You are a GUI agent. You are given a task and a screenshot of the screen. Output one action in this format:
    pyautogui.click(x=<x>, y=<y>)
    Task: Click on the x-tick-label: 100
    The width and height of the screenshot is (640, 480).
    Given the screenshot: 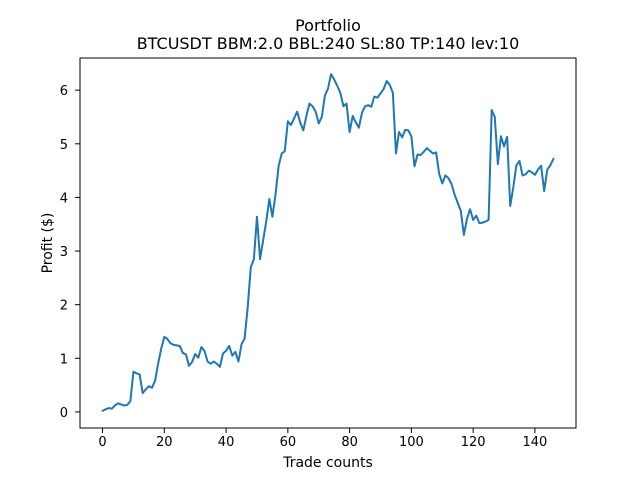 What is the action you would take?
    pyautogui.click(x=411, y=442)
    